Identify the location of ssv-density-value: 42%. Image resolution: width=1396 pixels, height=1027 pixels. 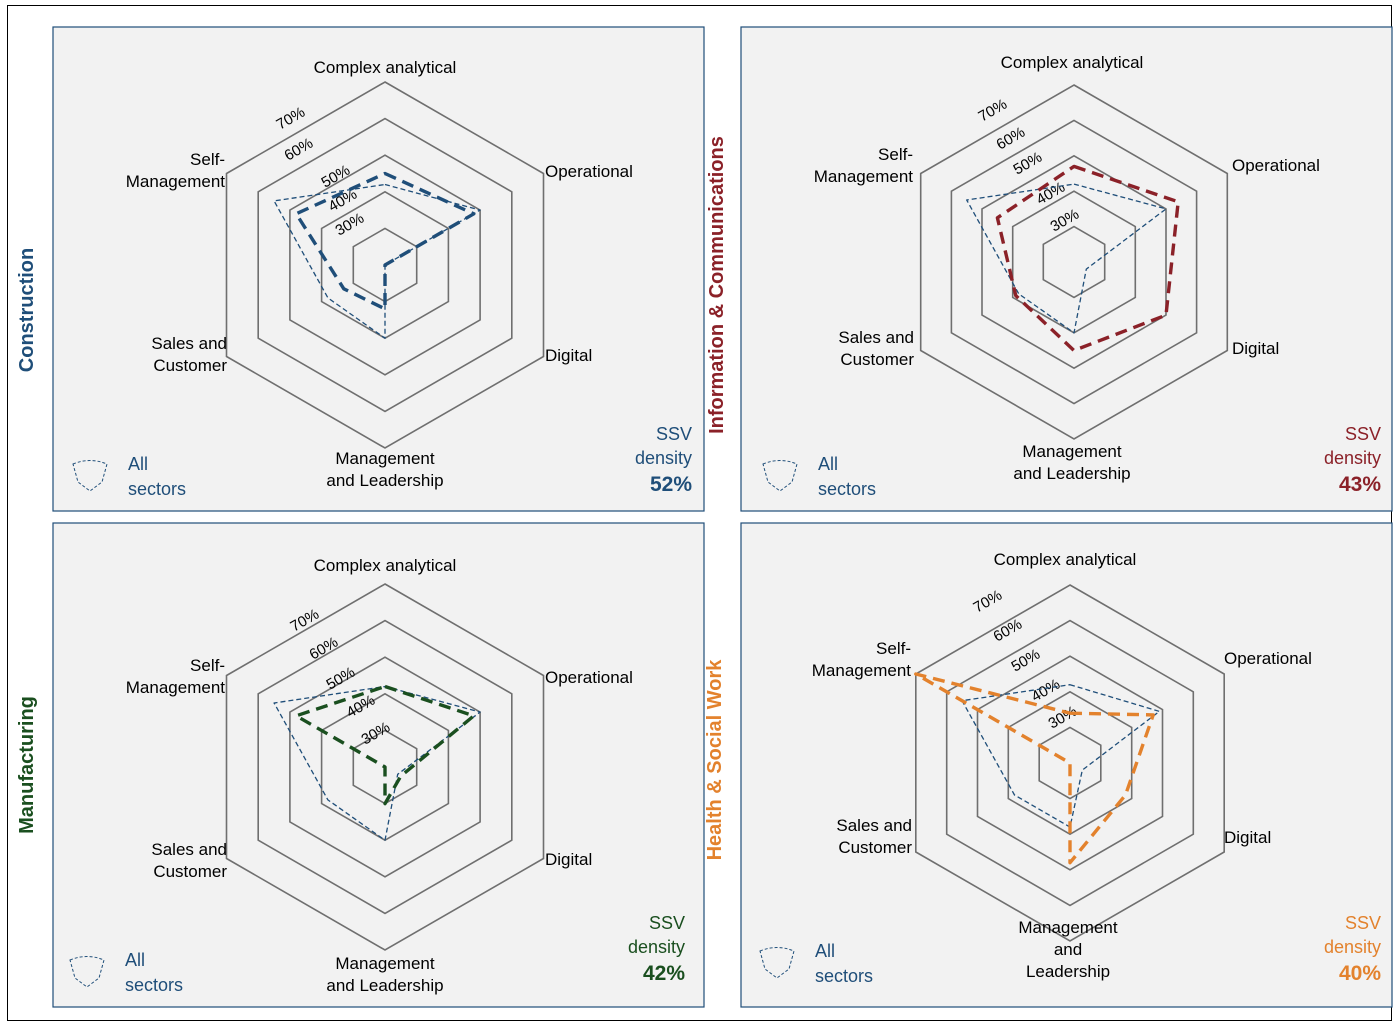
(664, 973).